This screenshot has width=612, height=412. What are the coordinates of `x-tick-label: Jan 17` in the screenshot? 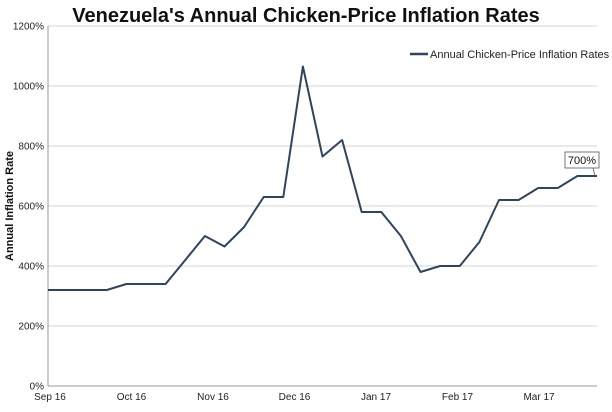 It's located at (376, 397).